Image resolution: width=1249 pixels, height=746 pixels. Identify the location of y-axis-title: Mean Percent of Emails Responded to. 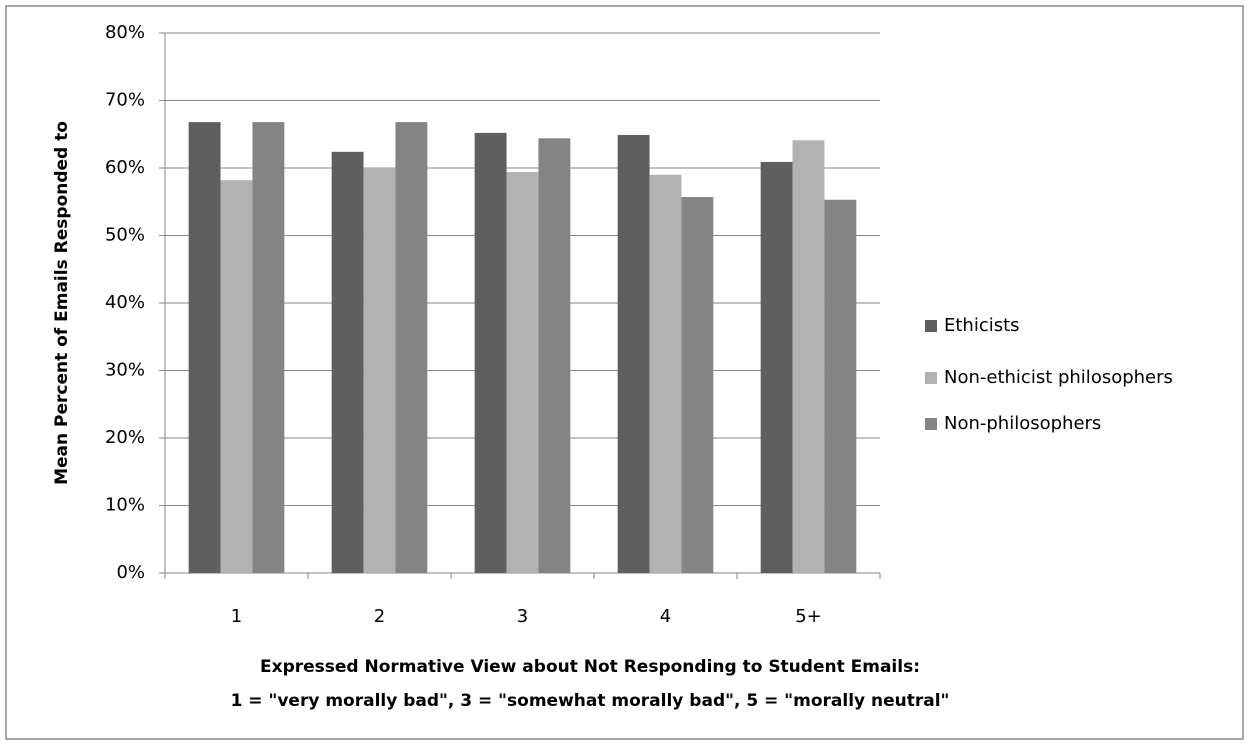
(62, 303).